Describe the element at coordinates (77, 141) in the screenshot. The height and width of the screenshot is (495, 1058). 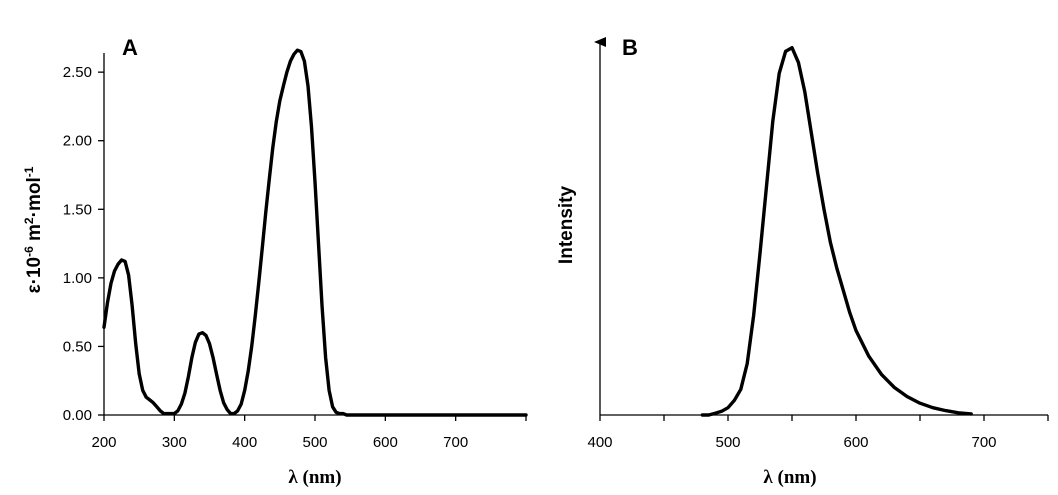
I see `panel-a-y-tick-label: 2.00` at that location.